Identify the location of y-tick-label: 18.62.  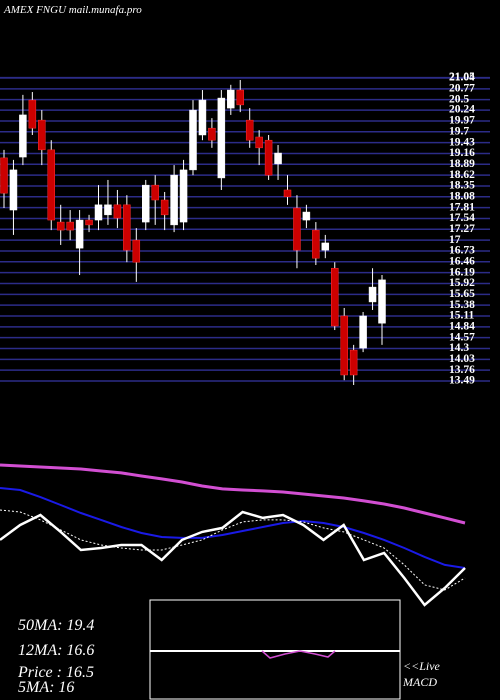
(462, 175).